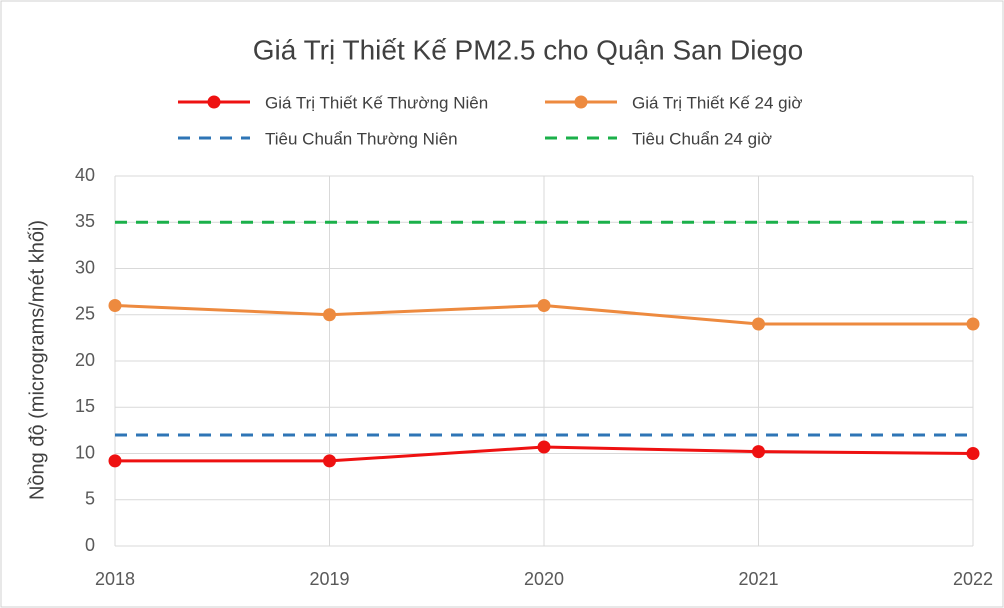 The height and width of the screenshot is (608, 1004). What do you see at coordinates (717, 102) in the screenshot?
I see `legend-label: Giá Trị Thiết Kế 24 giờ` at bounding box center [717, 102].